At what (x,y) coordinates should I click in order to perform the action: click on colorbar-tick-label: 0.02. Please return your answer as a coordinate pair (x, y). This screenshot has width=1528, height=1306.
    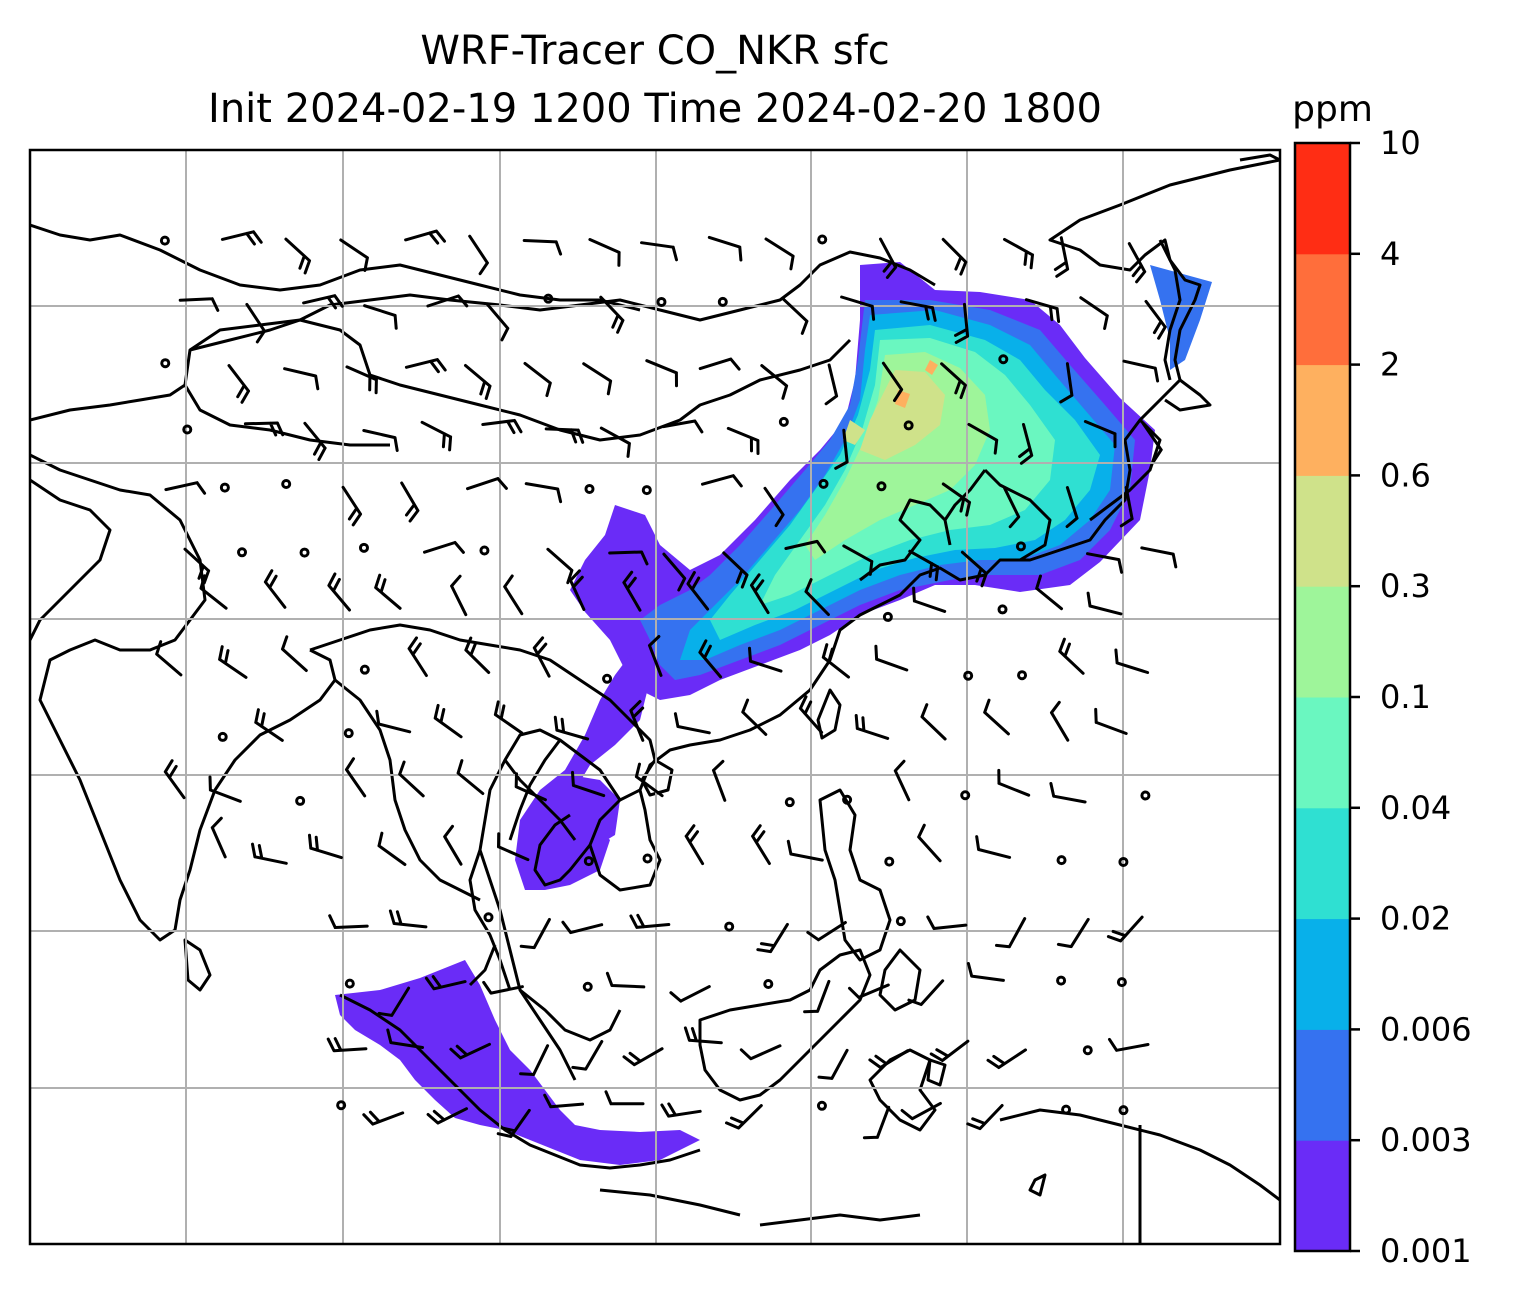
    Looking at the image, I should click on (1415, 919).